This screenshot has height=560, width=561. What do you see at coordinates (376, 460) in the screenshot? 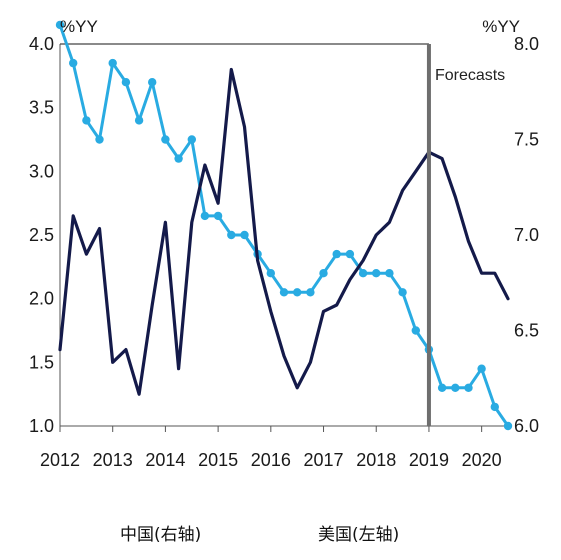
I see `x-tick-label: 2018` at bounding box center [376, 460].